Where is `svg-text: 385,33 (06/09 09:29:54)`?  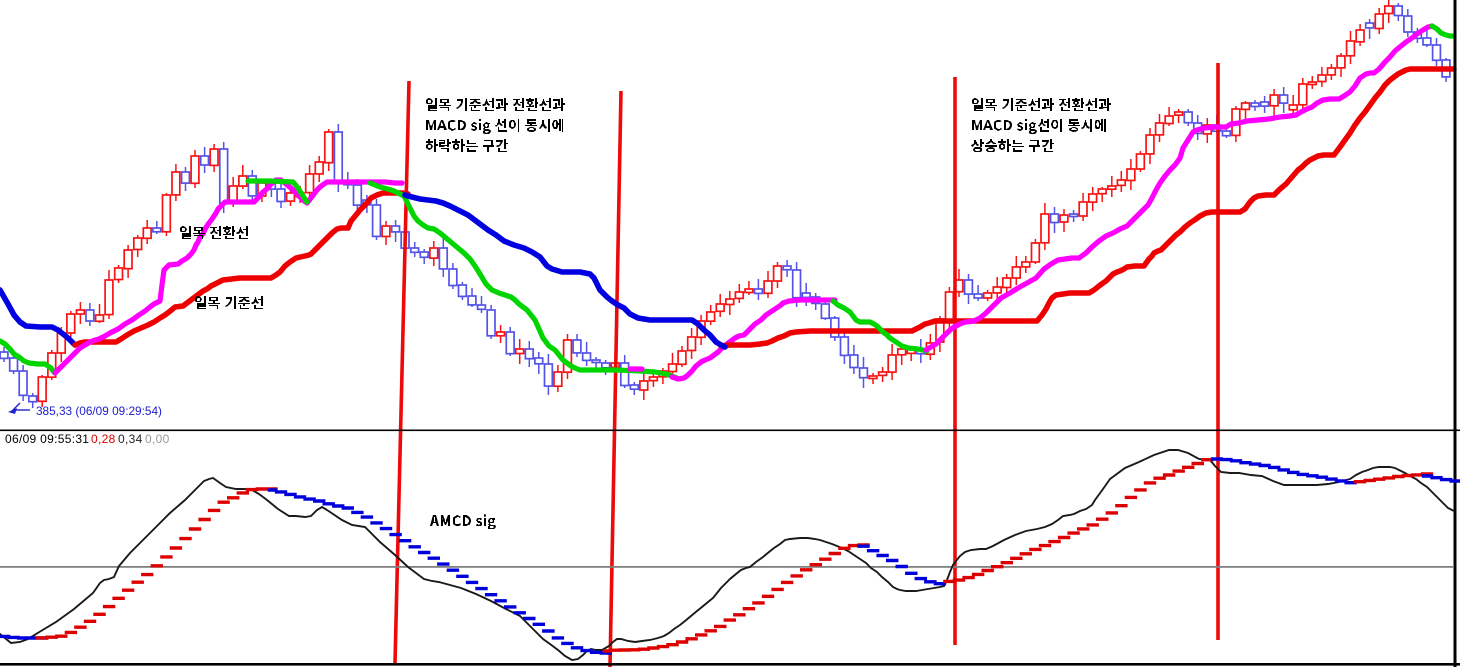 svg-text: 385,33 (06/09 09:29:54) is located at coordinates (99, 411).